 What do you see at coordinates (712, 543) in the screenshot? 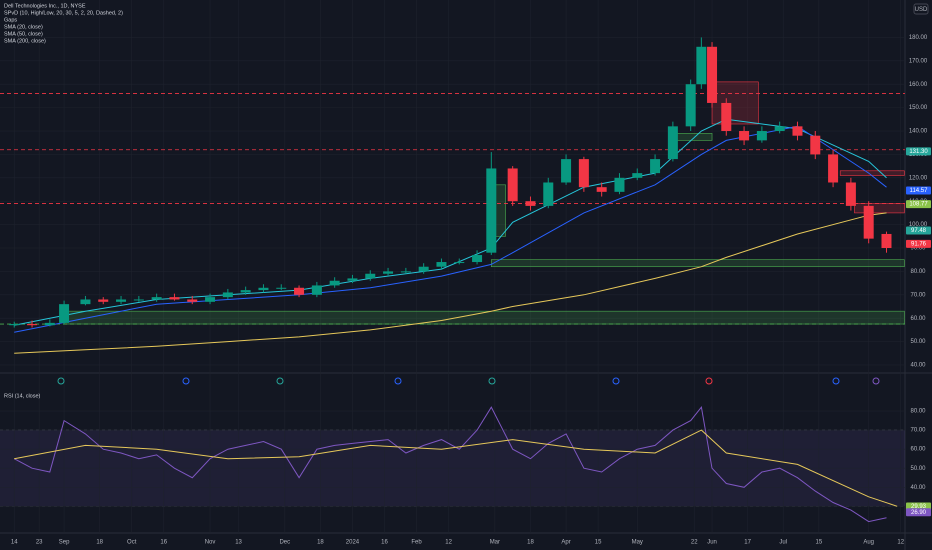
I see `x-tick-label: Jun` at bounding box center [712, 543].